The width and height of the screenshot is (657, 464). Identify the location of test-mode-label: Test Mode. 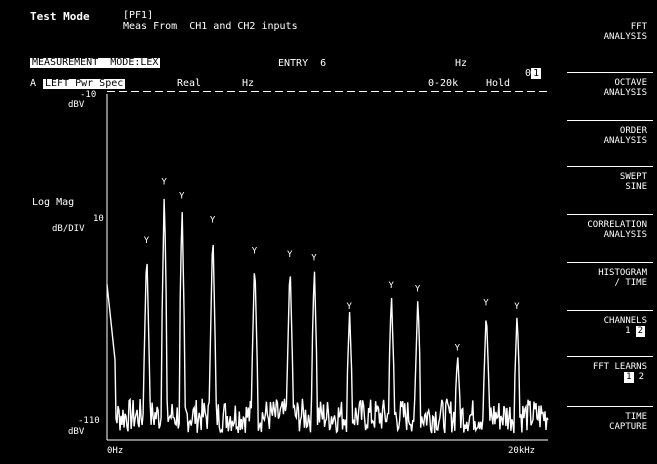
(60, 16).